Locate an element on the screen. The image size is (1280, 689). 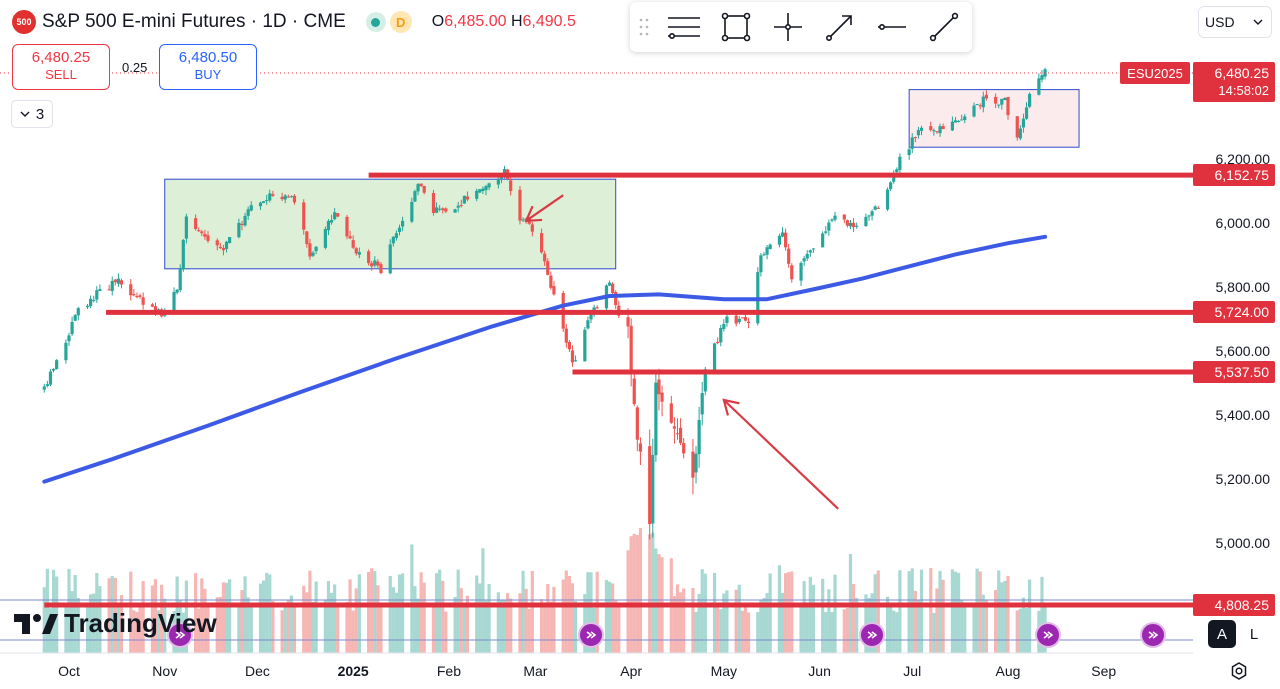
horizontal-ray-icon is located at coordinates (892, 27).